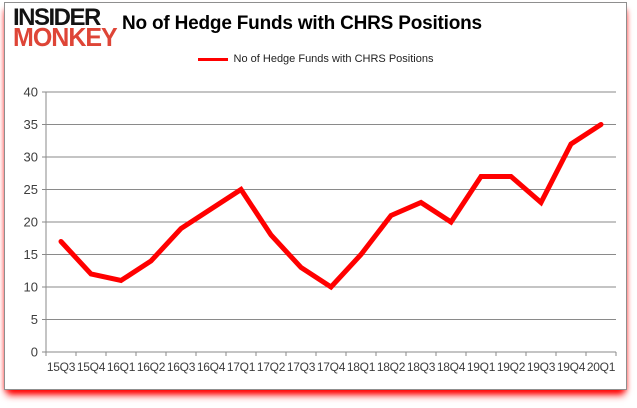 The image size is (637, 408). What do you see at coordinates (151, 367) in the screenshot?
I see `x-tick-label: 16Q2` at bounding box center [151, 367].